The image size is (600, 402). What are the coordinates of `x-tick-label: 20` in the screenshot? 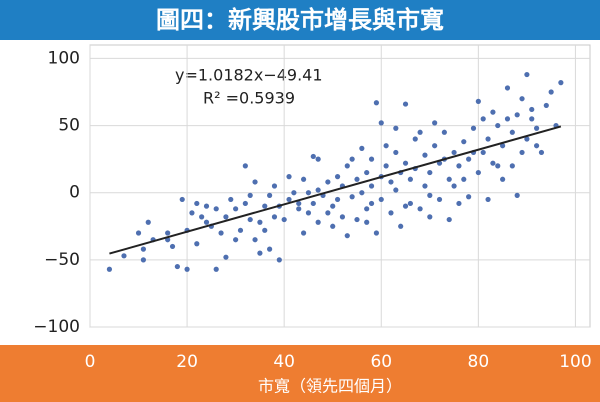 It's located at (187, 362).